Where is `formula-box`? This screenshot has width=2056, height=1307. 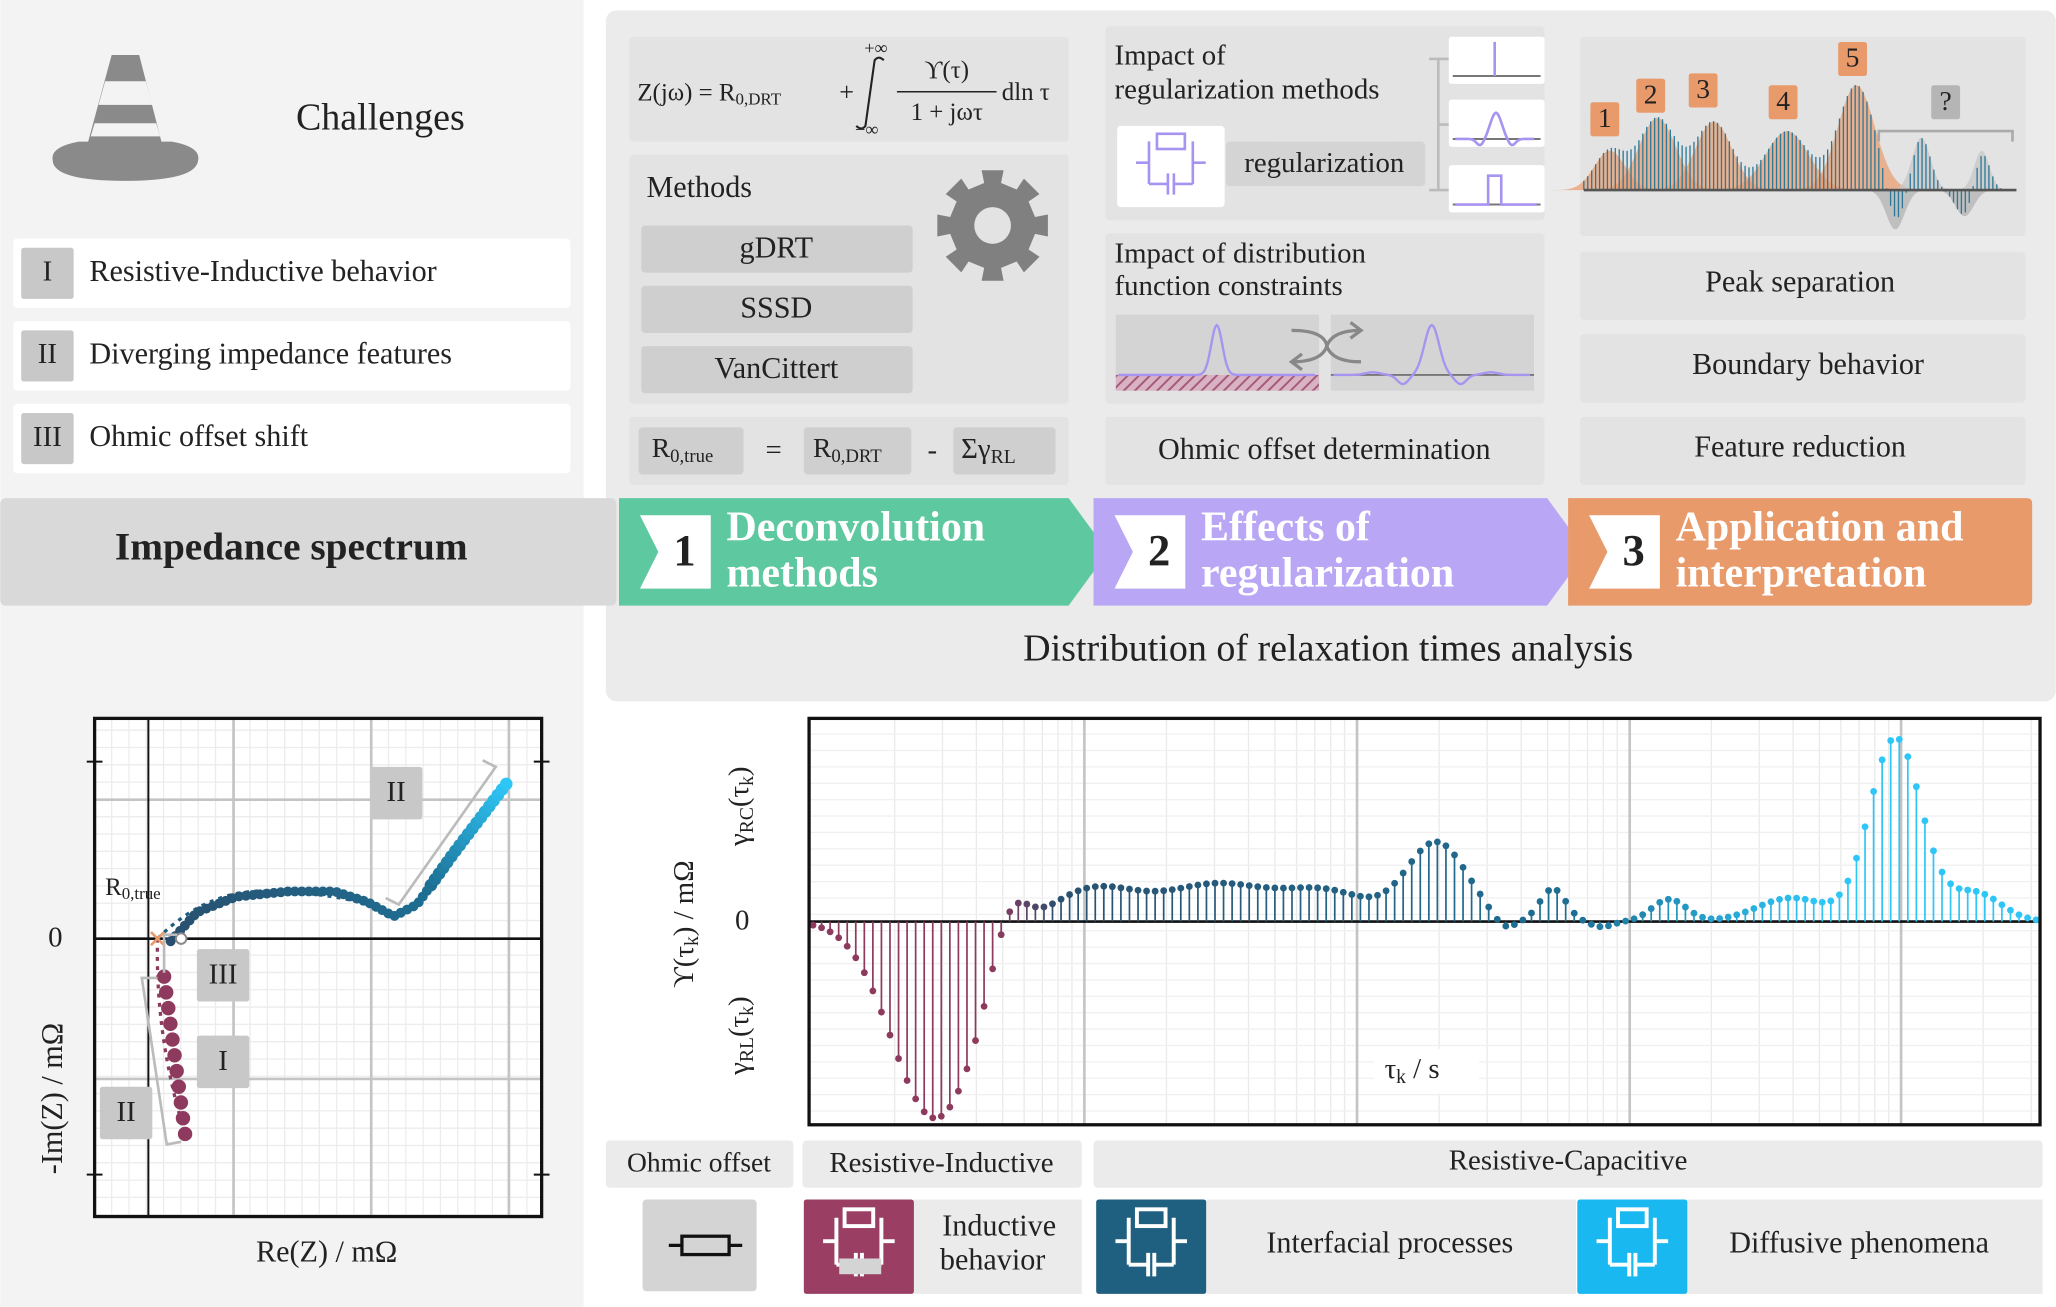
formula-box is located at coordinates (849, 89).